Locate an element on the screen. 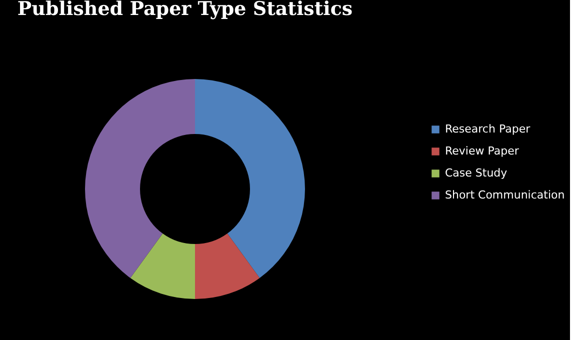 The height and width of the screenshot is (340, 585). legend-label: Review Paper is located at coordinates (482, 151).